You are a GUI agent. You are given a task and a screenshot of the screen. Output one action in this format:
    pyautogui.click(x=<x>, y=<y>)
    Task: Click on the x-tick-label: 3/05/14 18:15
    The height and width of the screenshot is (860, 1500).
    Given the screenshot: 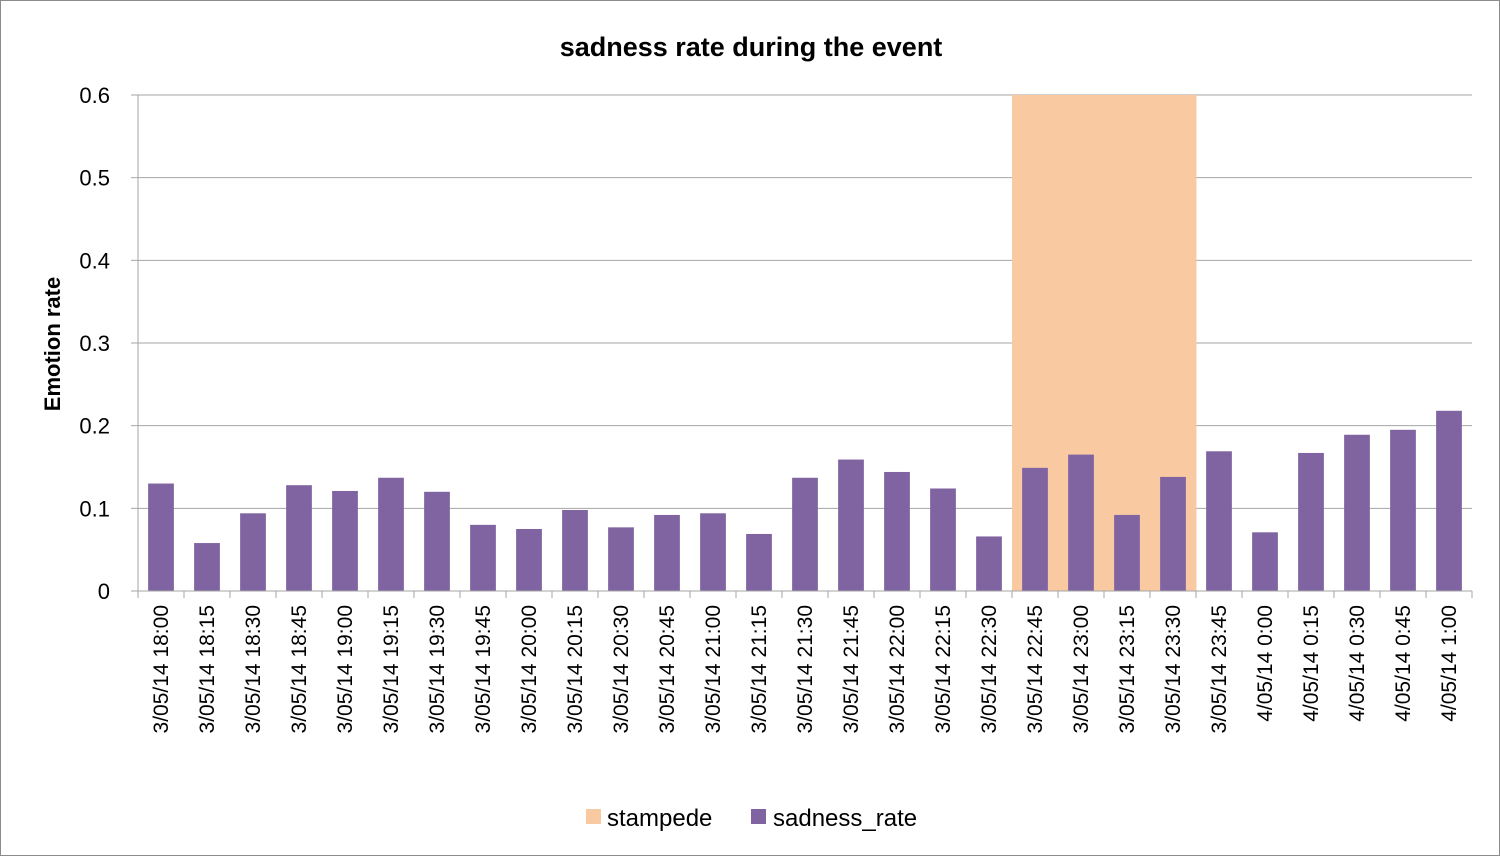 What is the action you would take?
    pyautogui.click(x=207, y=669)
    